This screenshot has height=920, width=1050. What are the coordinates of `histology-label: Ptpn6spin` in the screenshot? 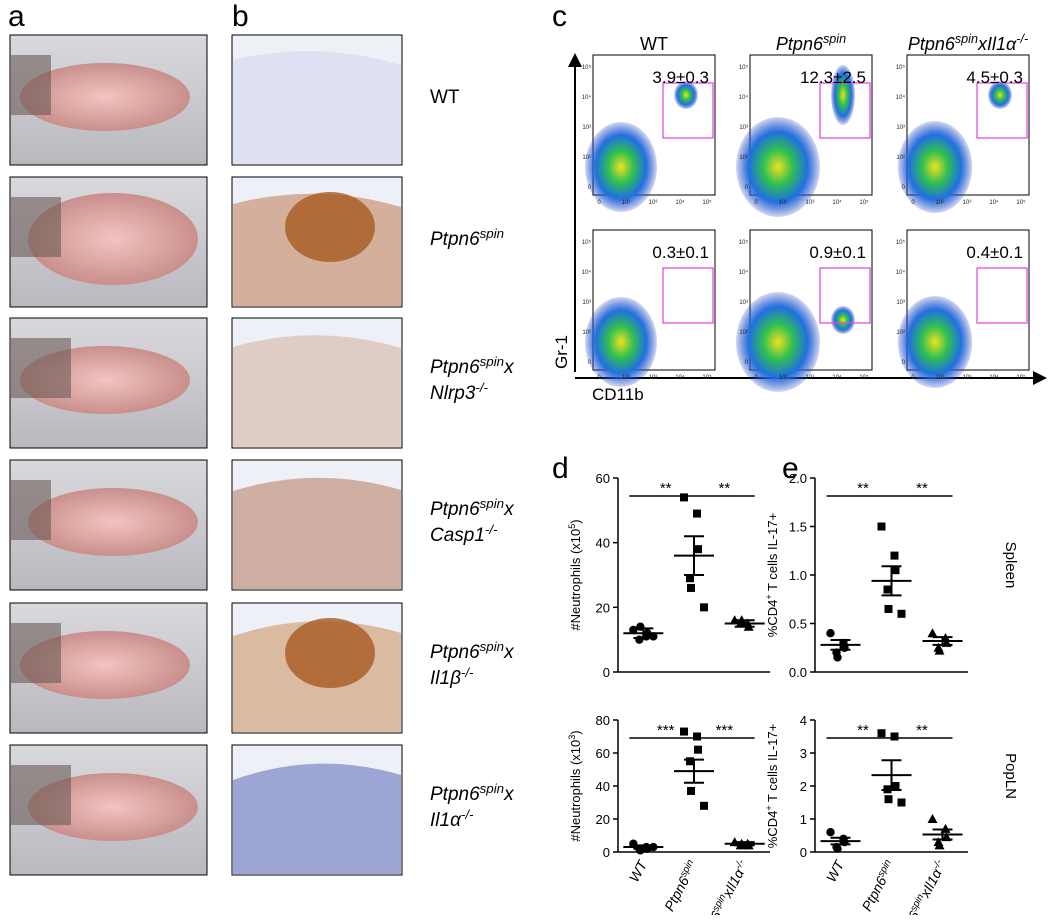 It's located at (467, 238).